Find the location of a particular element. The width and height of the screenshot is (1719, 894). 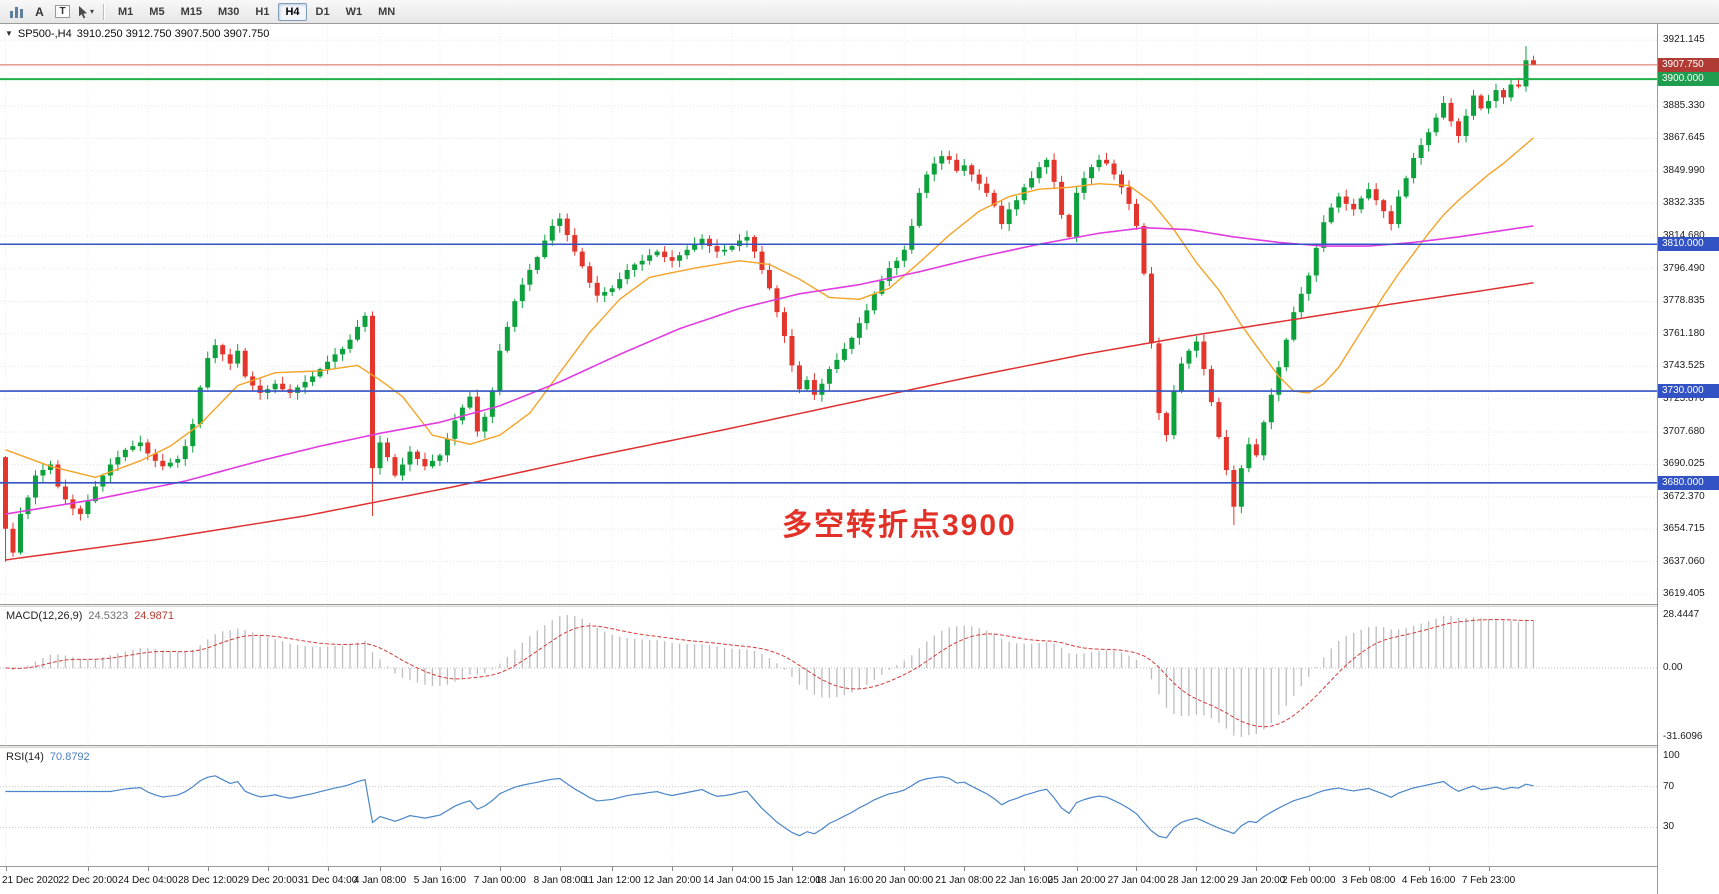

time-axis-label: 29 Jan 20:00 is located at coordinates (1256, 880).